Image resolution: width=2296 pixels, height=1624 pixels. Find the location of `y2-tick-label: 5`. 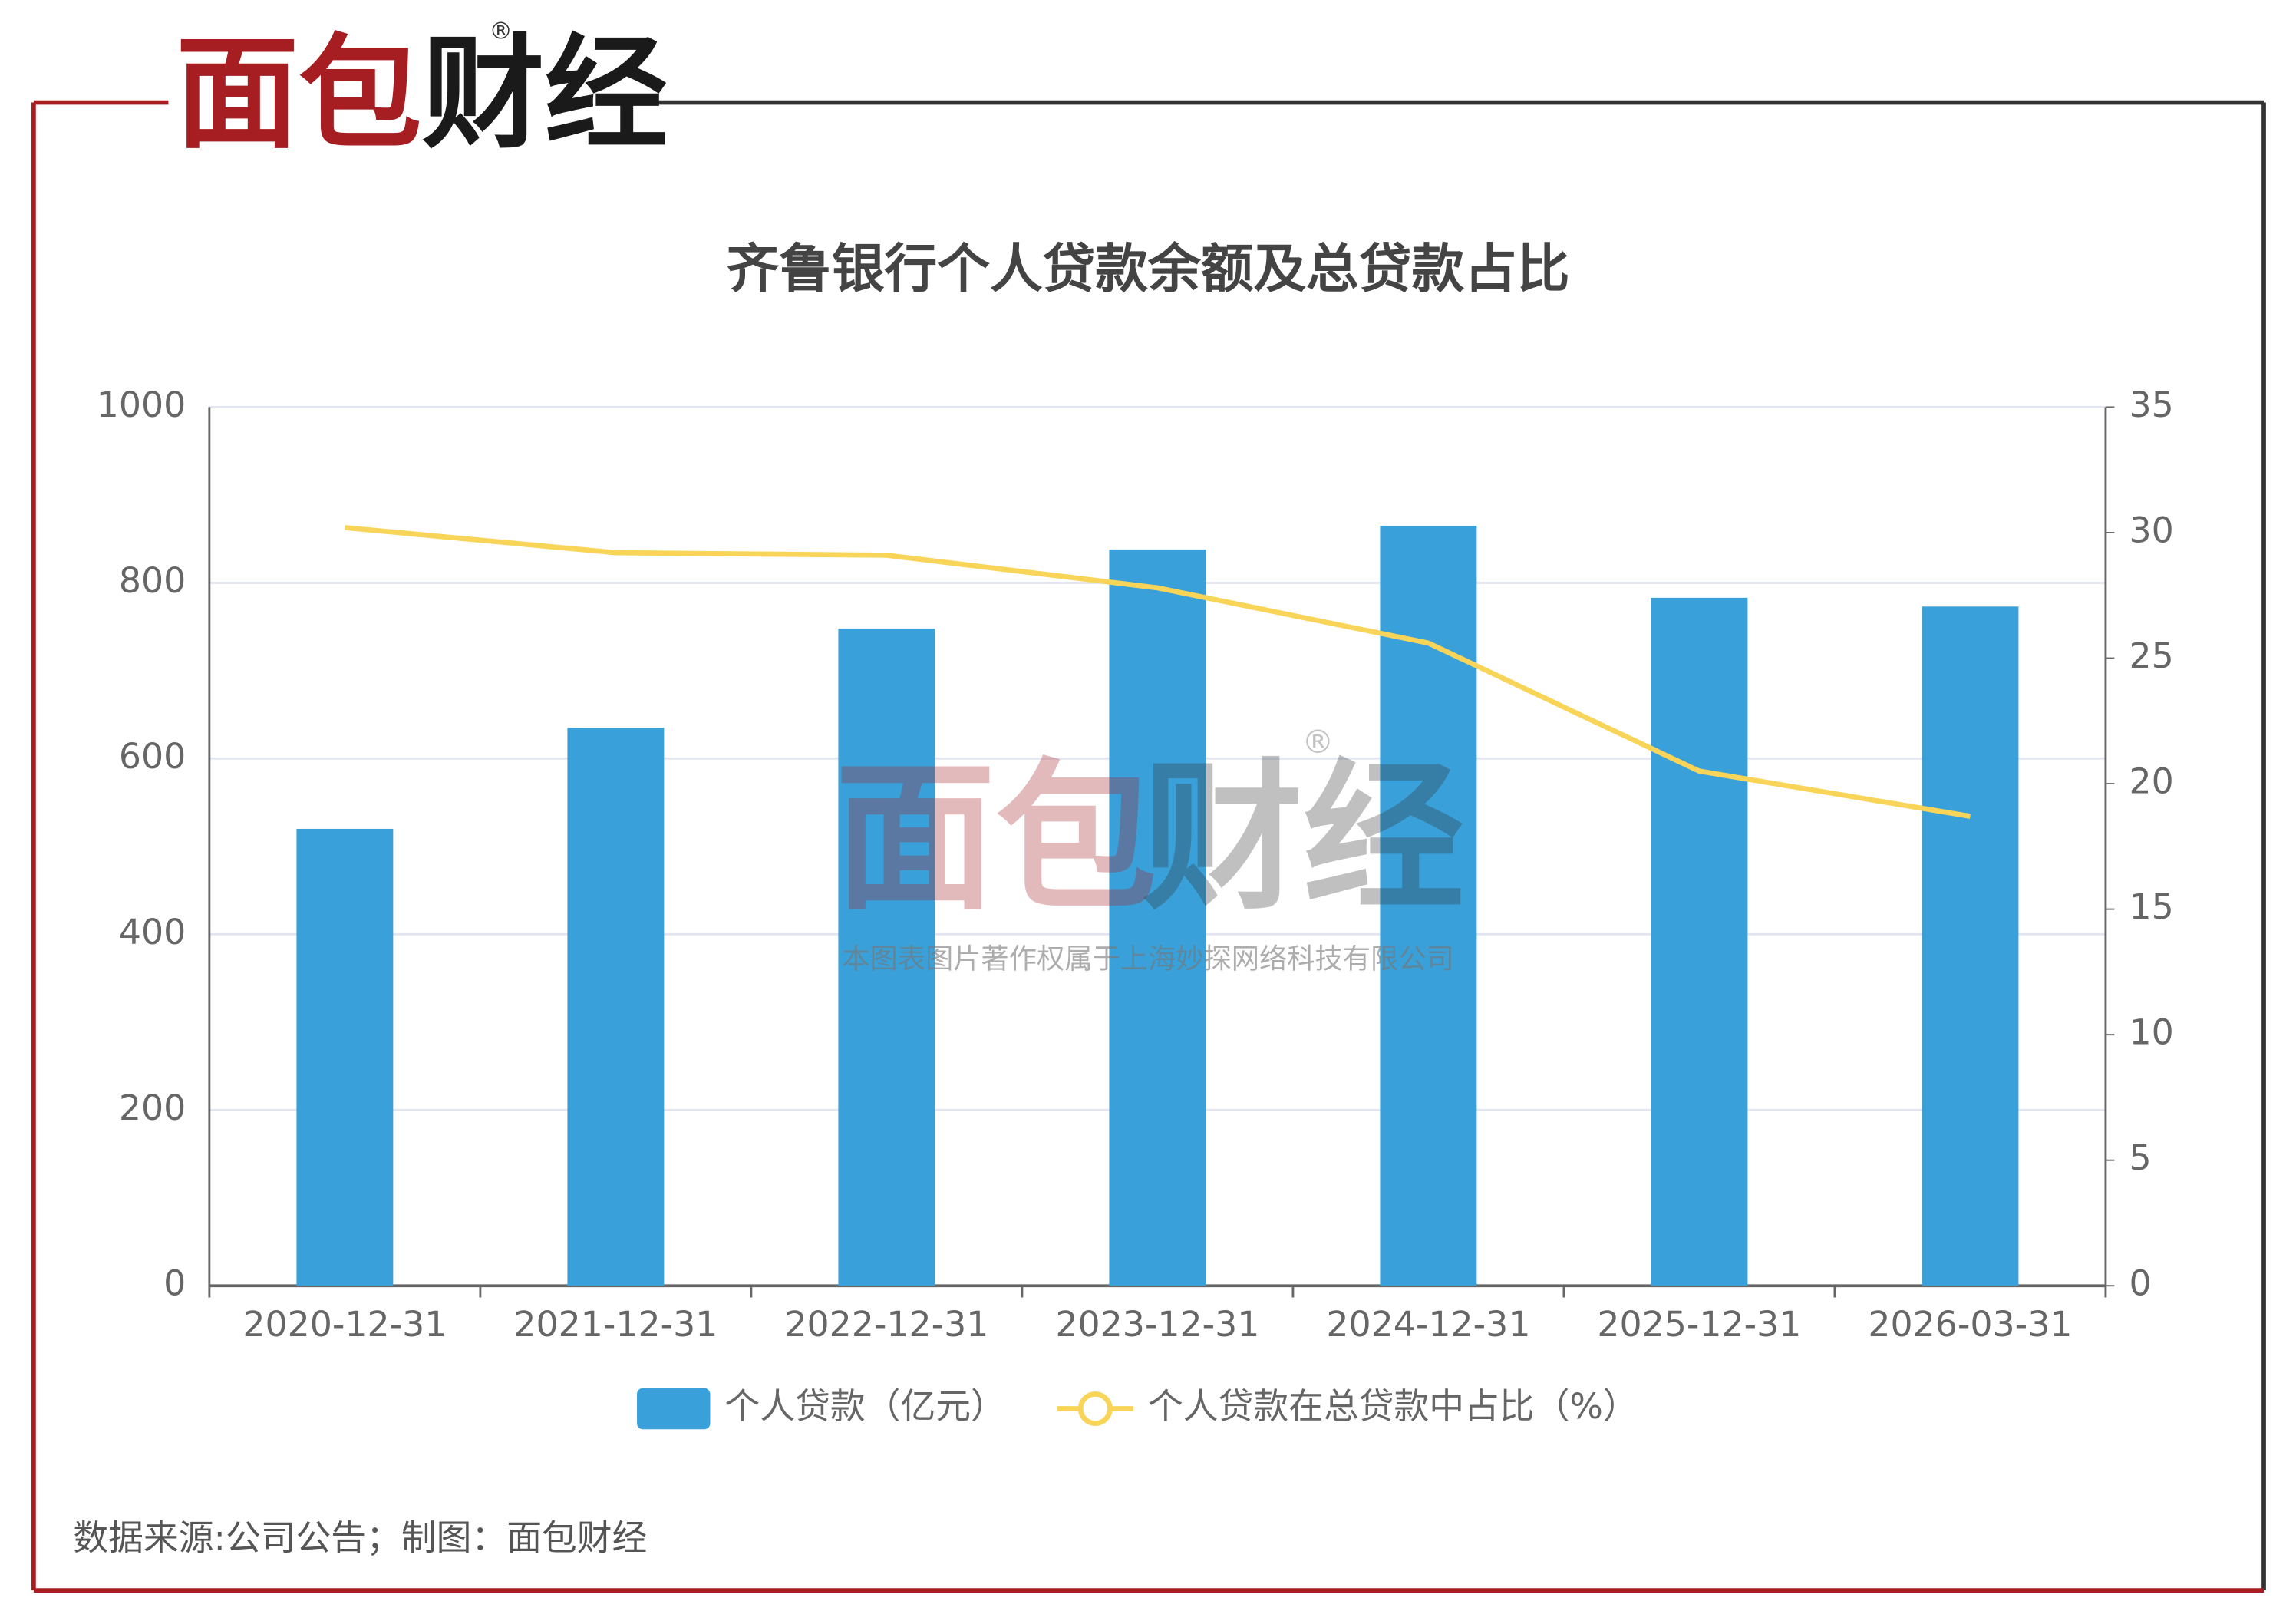

y2-tick-label: 5 is located at coordinates (2140, 1157).